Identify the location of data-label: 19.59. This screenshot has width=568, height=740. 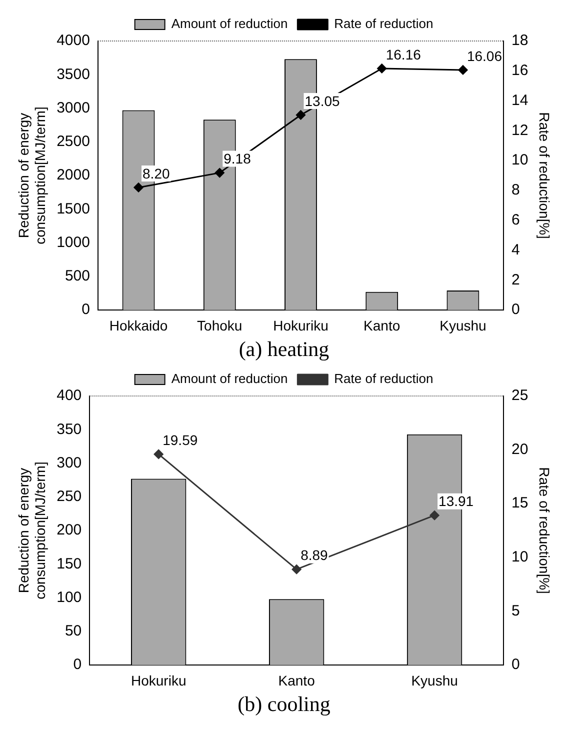
(180, 440).